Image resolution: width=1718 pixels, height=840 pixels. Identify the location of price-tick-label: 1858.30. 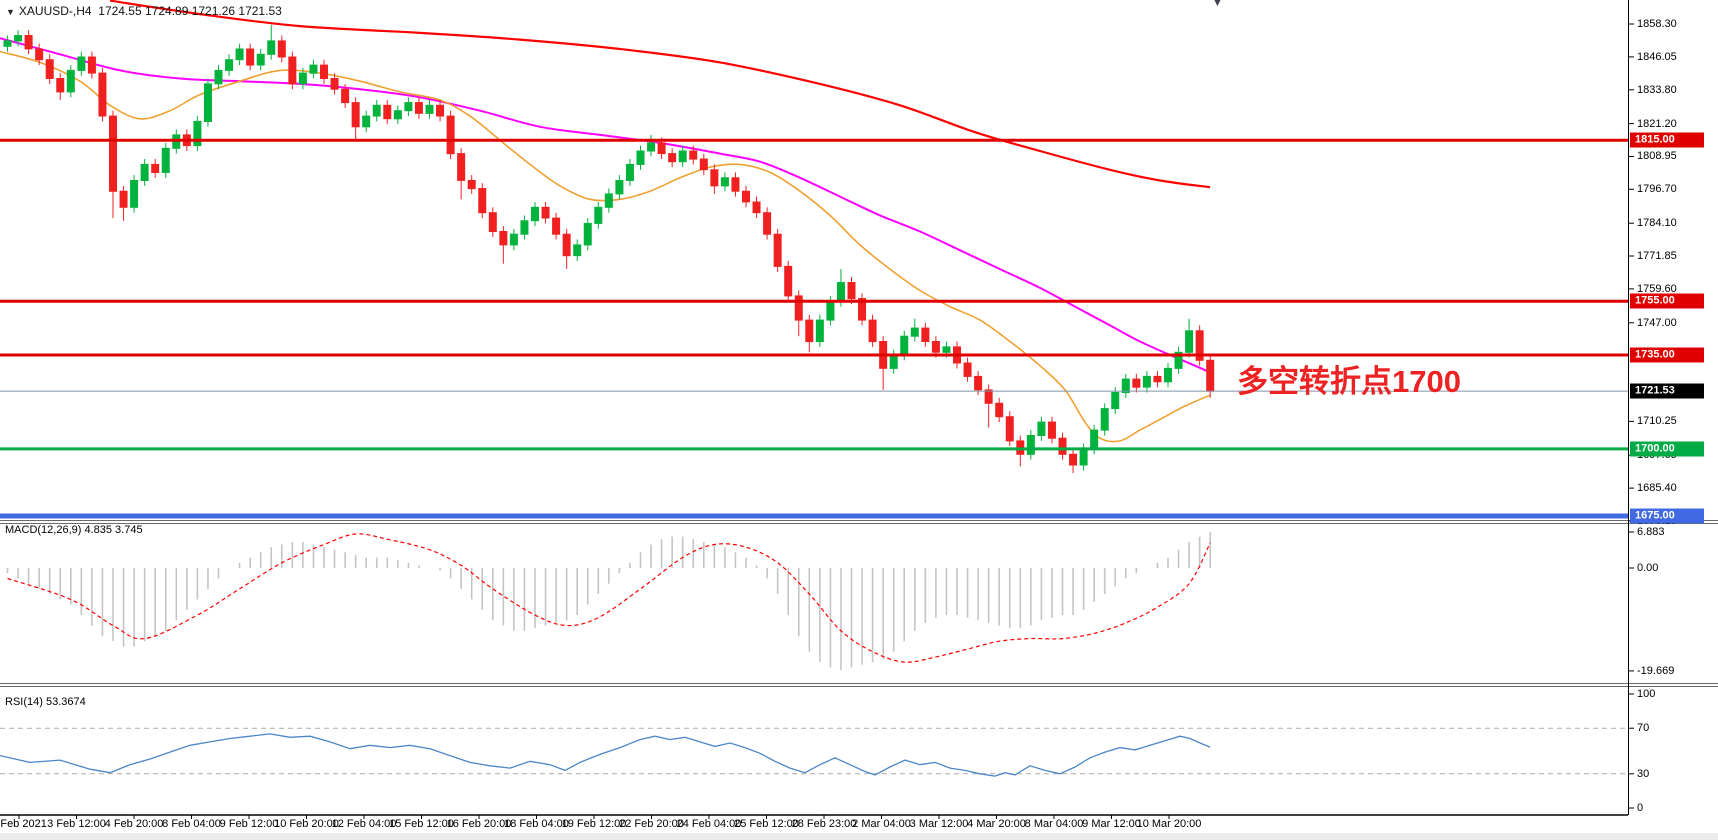
(1657, 24).